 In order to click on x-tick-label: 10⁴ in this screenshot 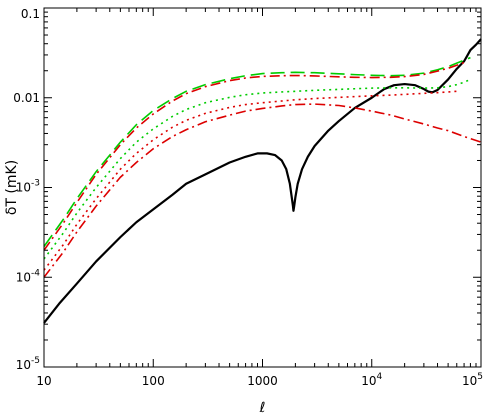, I will do `click(371, 380)`.